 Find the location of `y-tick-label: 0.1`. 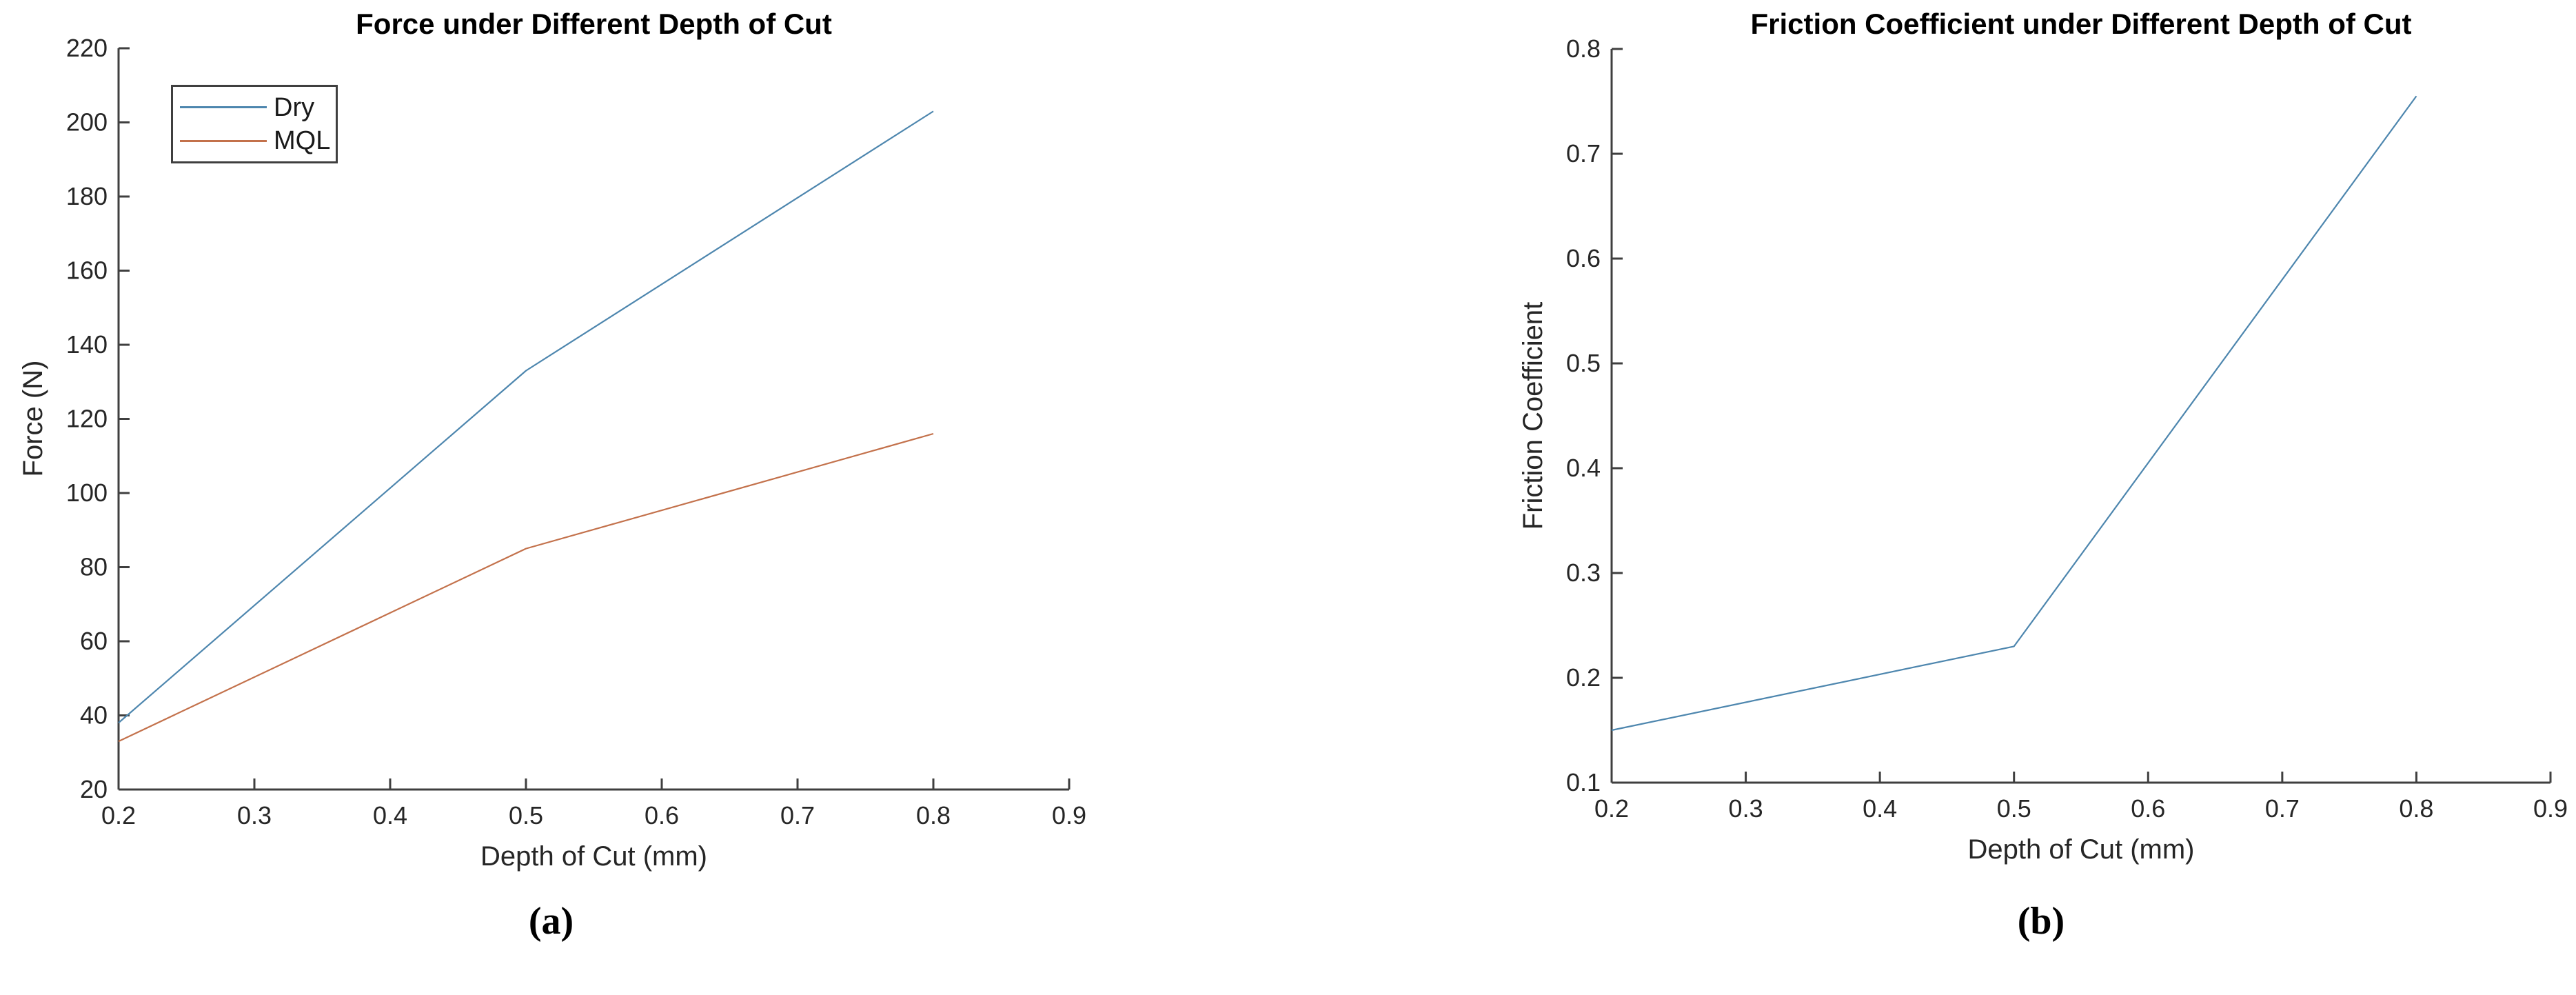

y-tick-label: 0.1 is located at coordinates (1583, 782).